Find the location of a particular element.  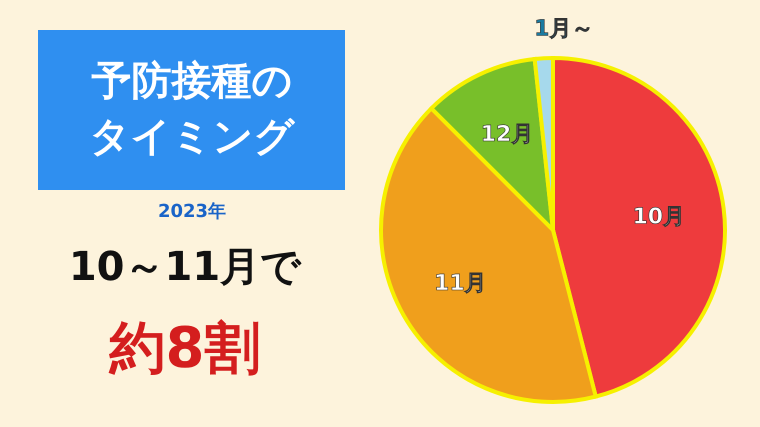

slice-label: 10月 is located at coordinates (659, 217).